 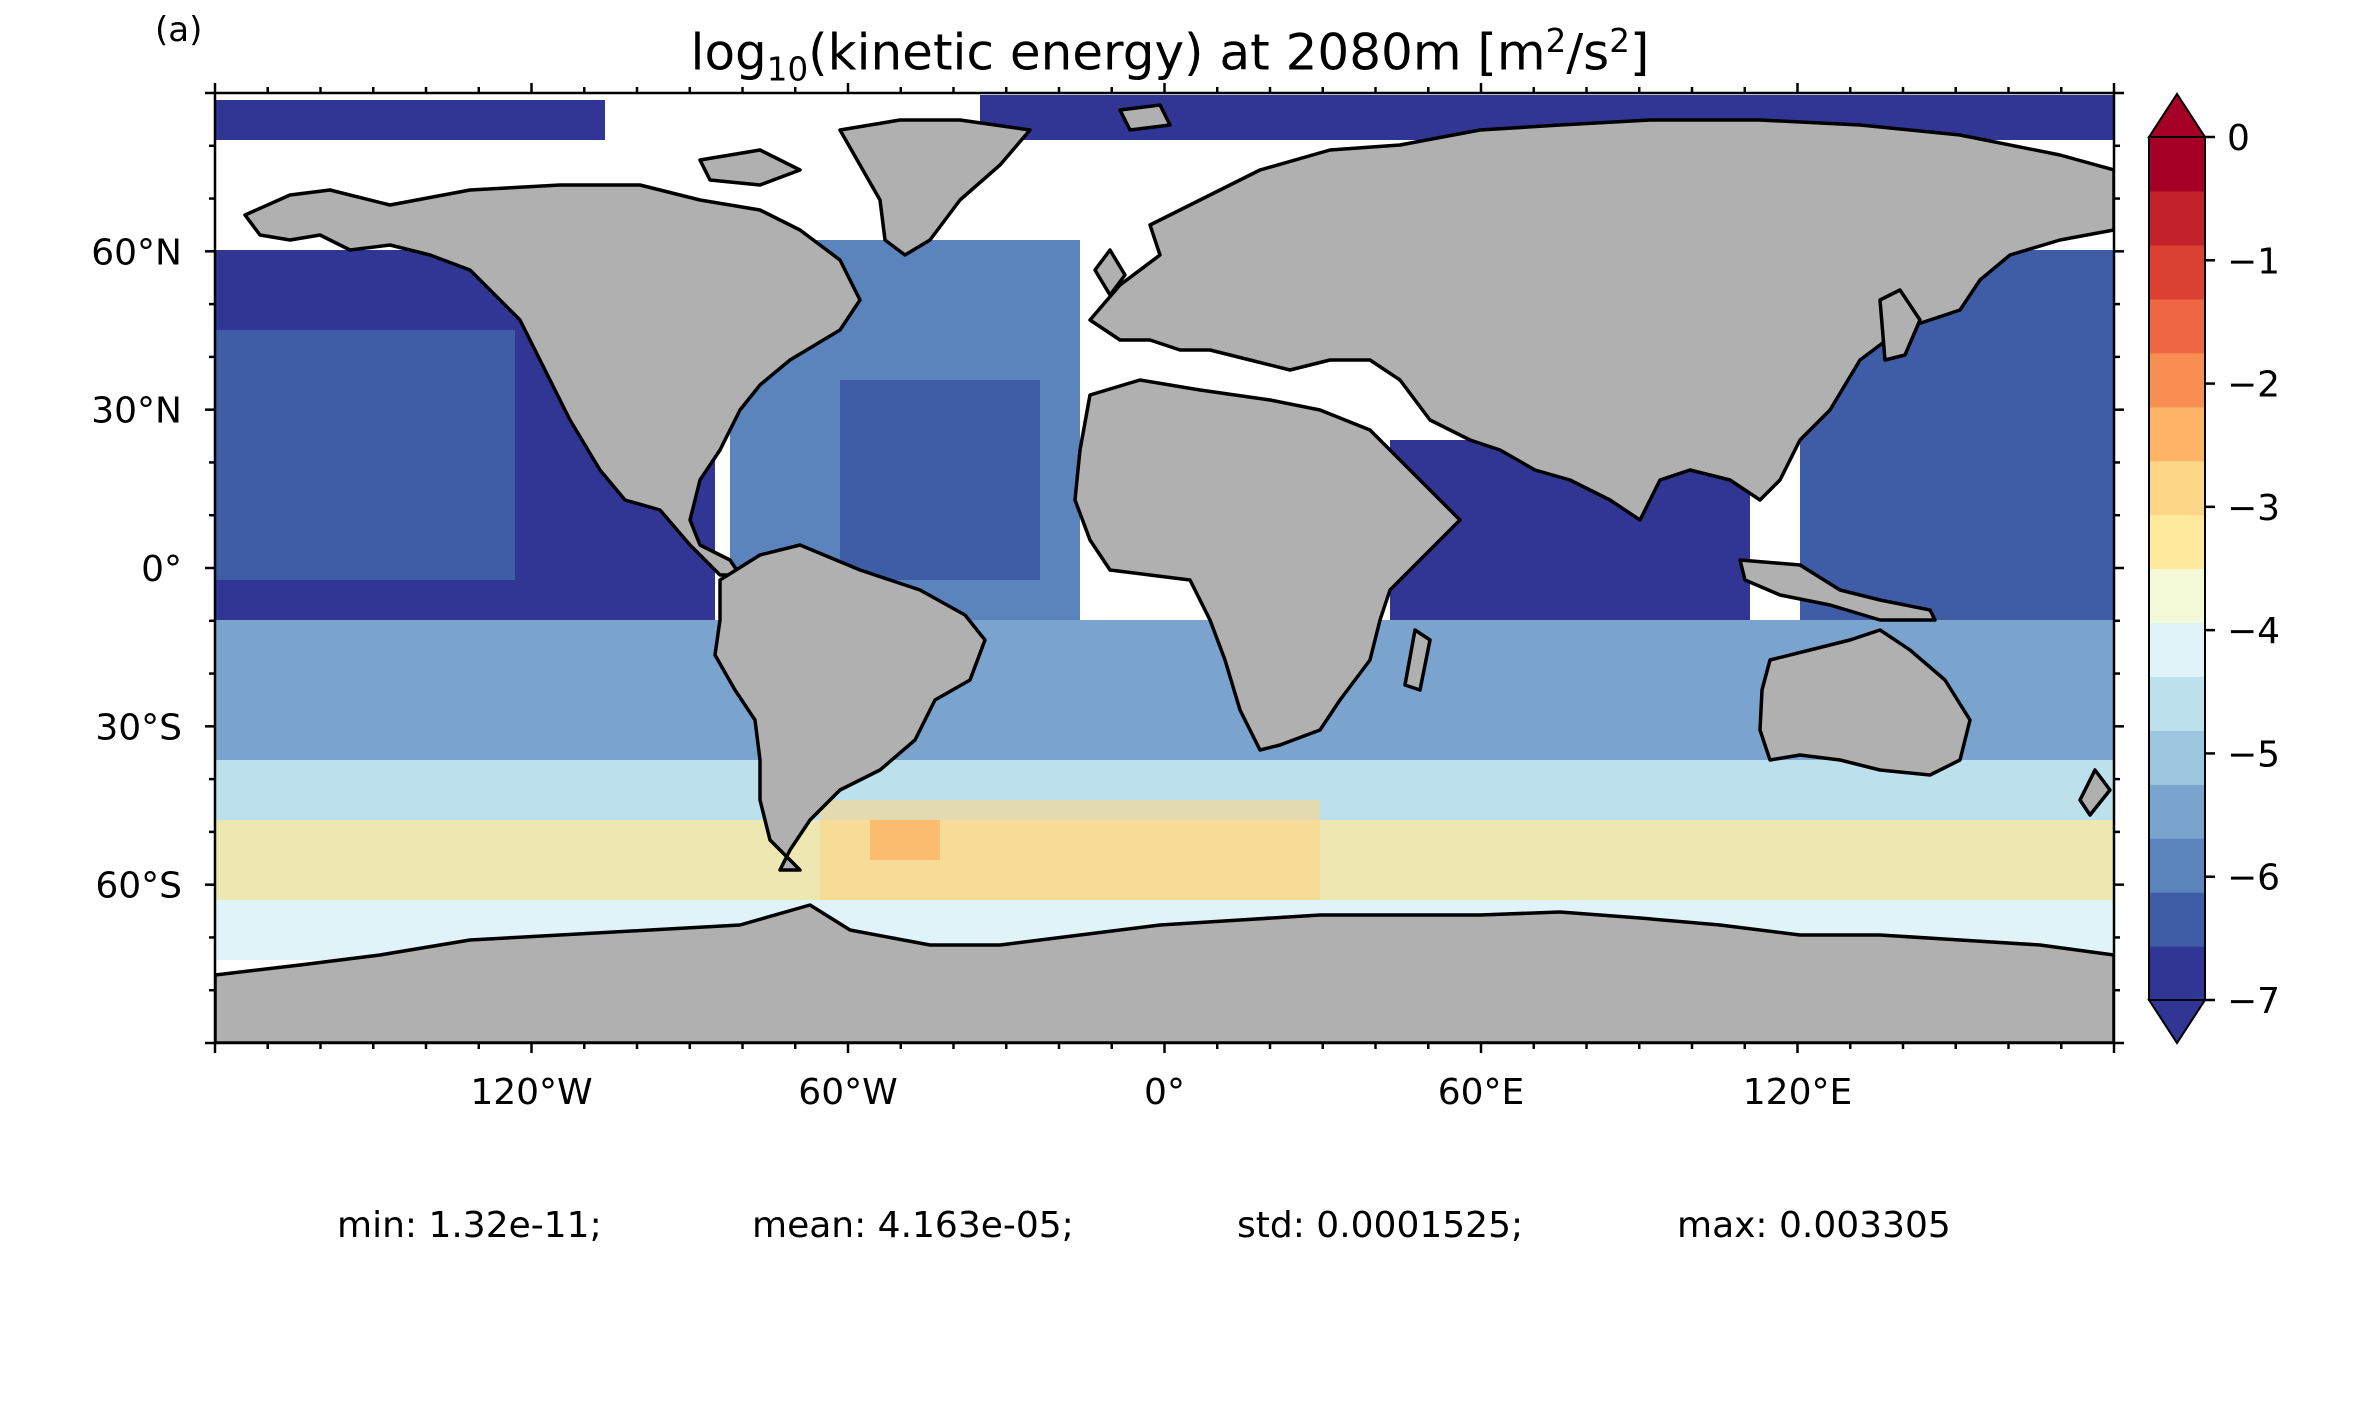 I want to click on colorbar-label: −5, so click(x=2253, y=754).